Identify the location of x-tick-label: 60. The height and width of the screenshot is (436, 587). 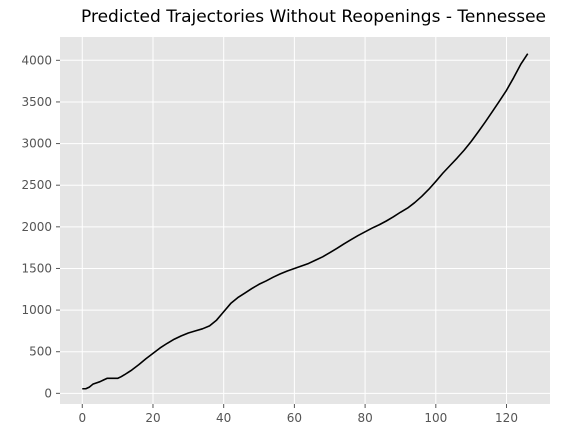
(294, 418).